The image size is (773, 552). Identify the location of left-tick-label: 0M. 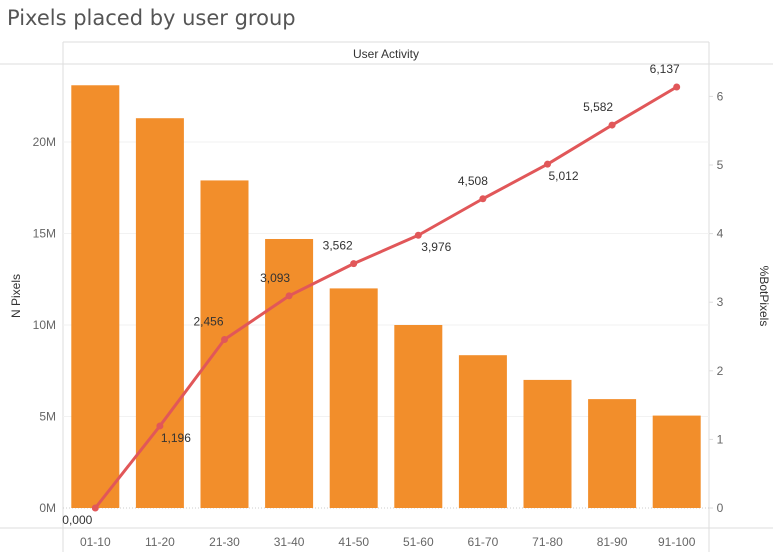
(47, 508).